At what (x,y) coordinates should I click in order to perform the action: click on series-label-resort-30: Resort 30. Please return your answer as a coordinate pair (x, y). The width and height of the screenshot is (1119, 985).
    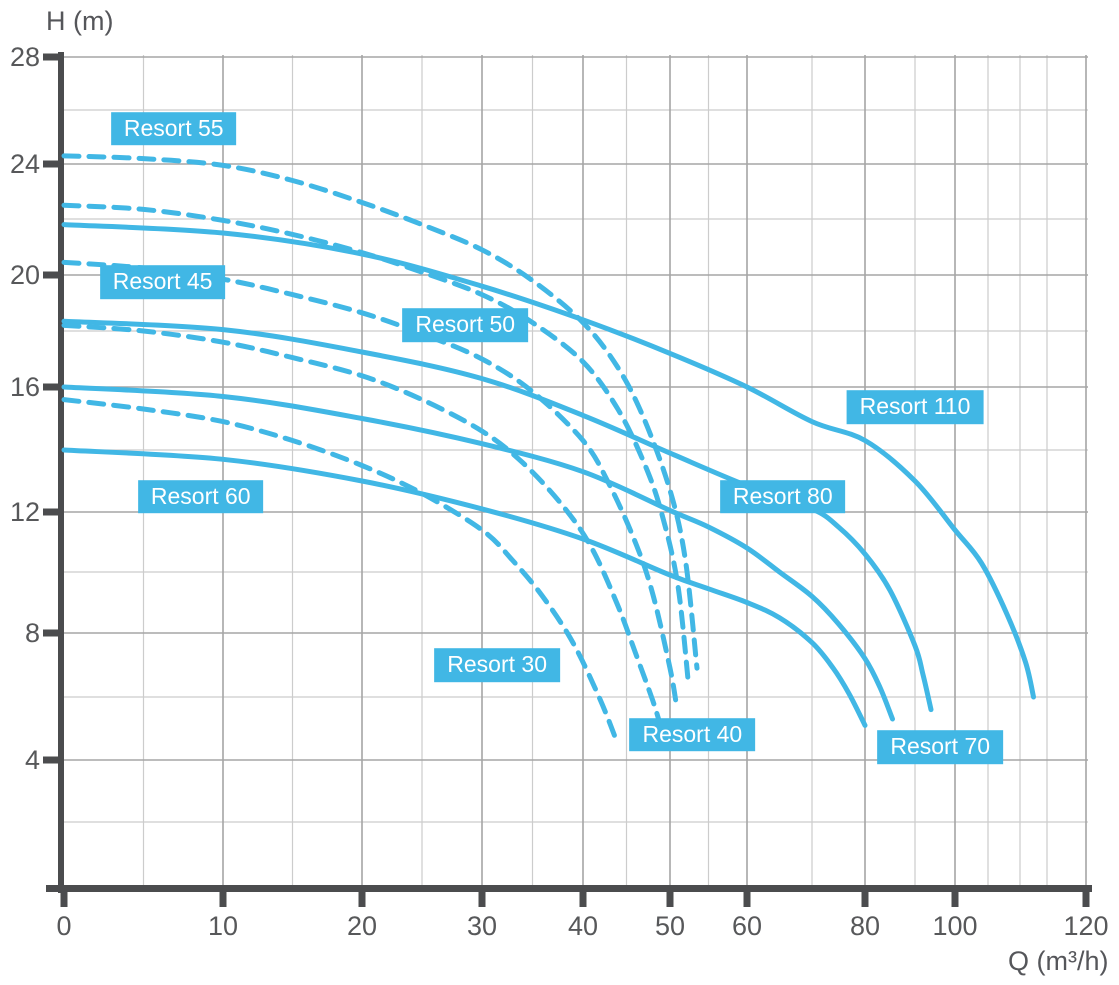
    Looking at the image, I should click on (497, 665).